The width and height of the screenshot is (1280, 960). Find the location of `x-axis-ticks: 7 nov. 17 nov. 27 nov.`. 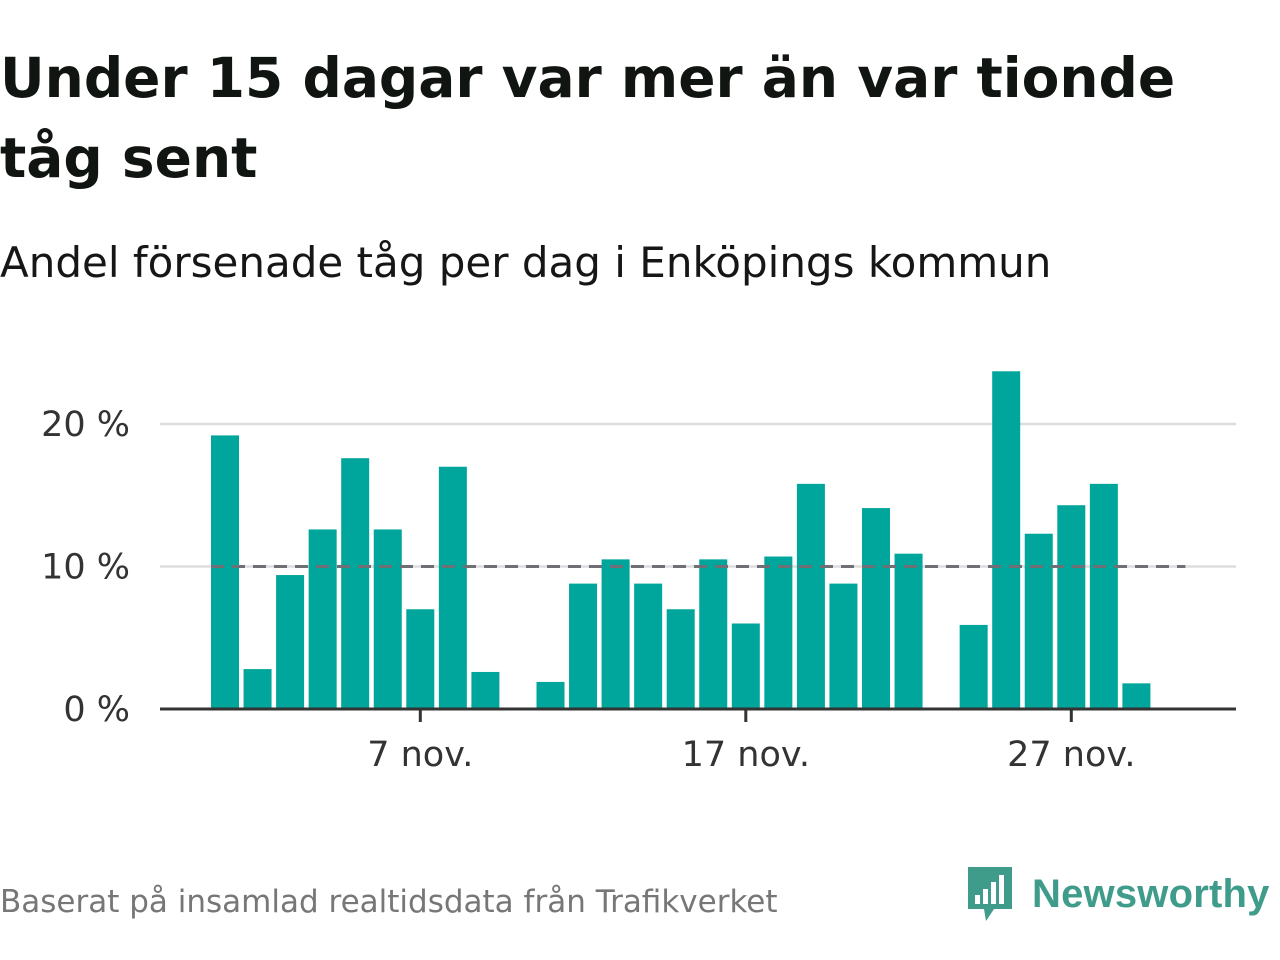

x-axis-ticks: 7 nov. 17 nov. 27 nov. is located at coordinates (751, 742).